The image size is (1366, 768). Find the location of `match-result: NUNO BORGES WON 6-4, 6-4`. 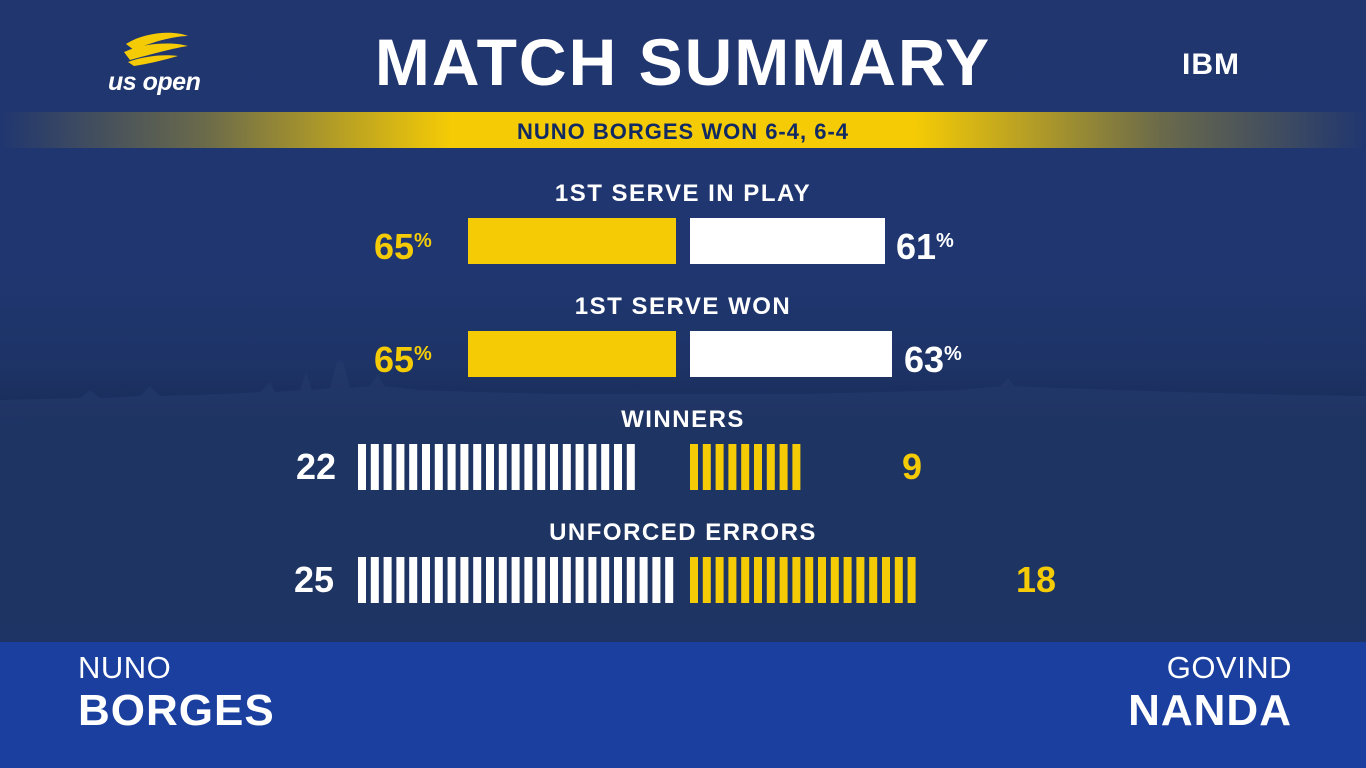

match-result: NUNO BORGES WON 6-4, 6-4 is located at coordinates (683, 131).